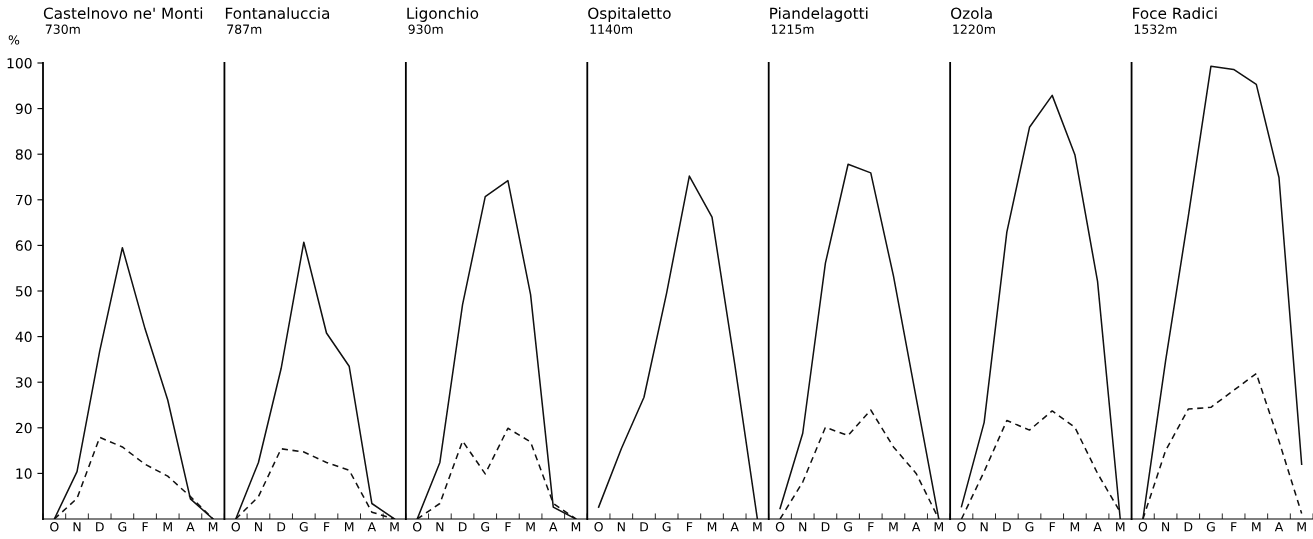 The height and width of the screenshot is (539, 1313). What do you see at coordinates (23, 245) in the screenshot?
I see `y-tick-label: 60` at bounding box center [23, 245].